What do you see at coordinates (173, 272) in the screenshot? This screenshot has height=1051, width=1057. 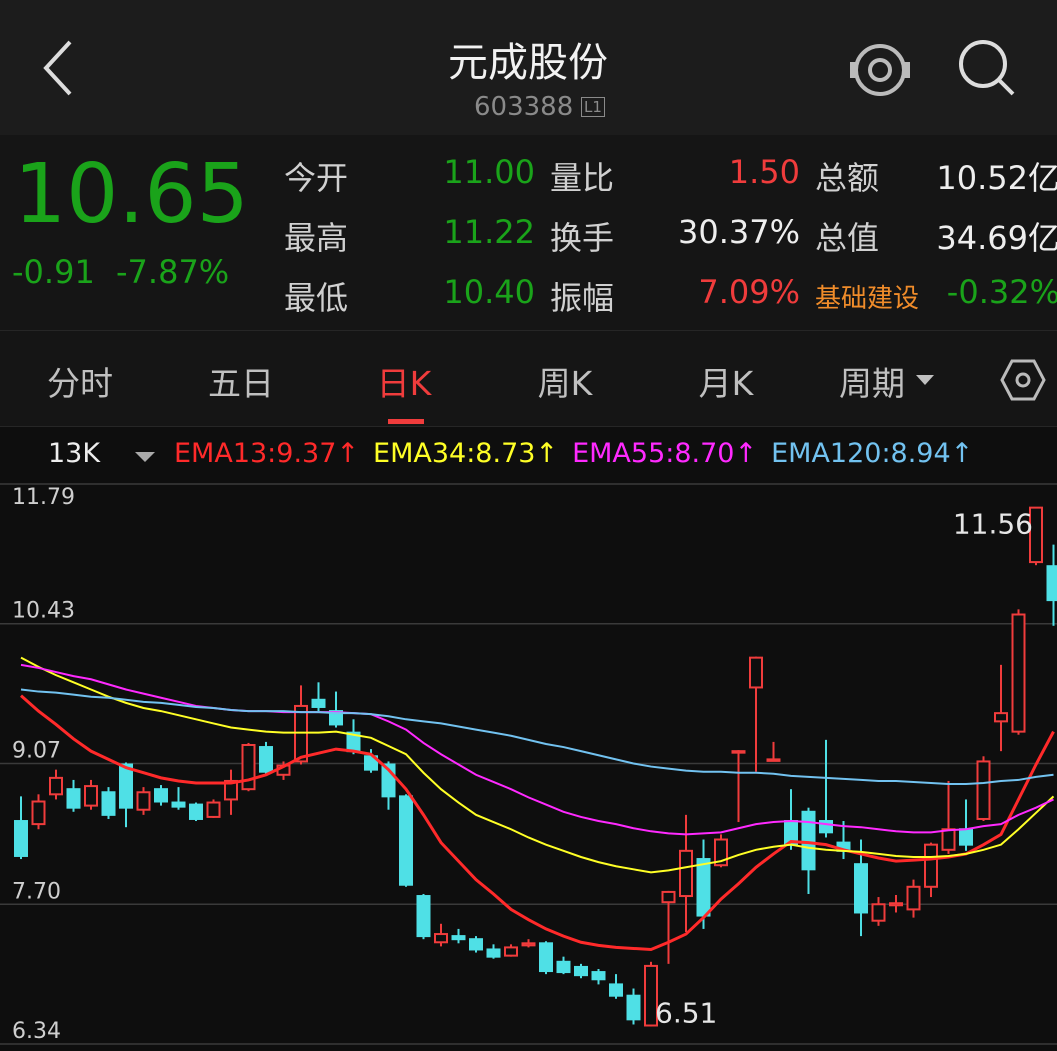 I see `price-change-pct: -7.87%` at bounding box center [173, 272].